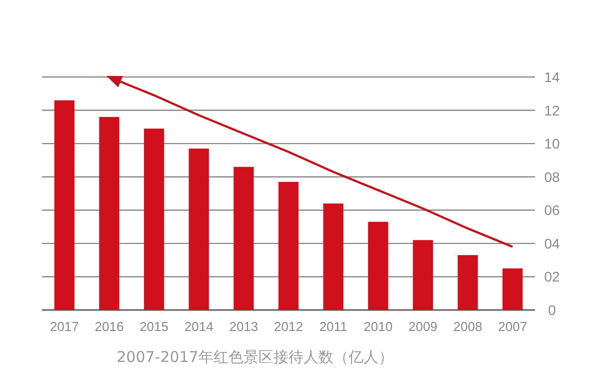  I want to click on y-tick-label: 06, so click(552, 210).